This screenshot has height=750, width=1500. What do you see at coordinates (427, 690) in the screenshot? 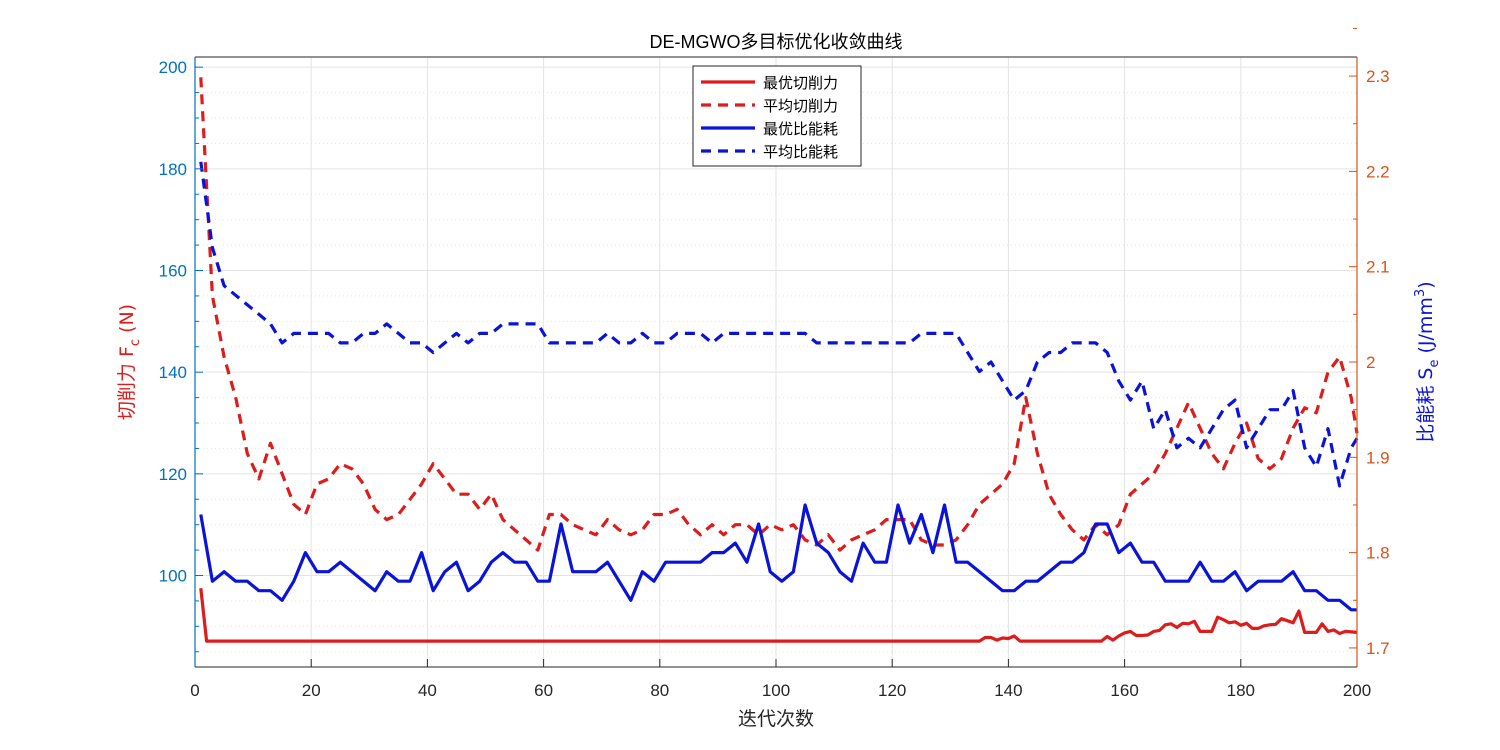
I see `x-tick-label: 40` at bounding box center [427, 690].